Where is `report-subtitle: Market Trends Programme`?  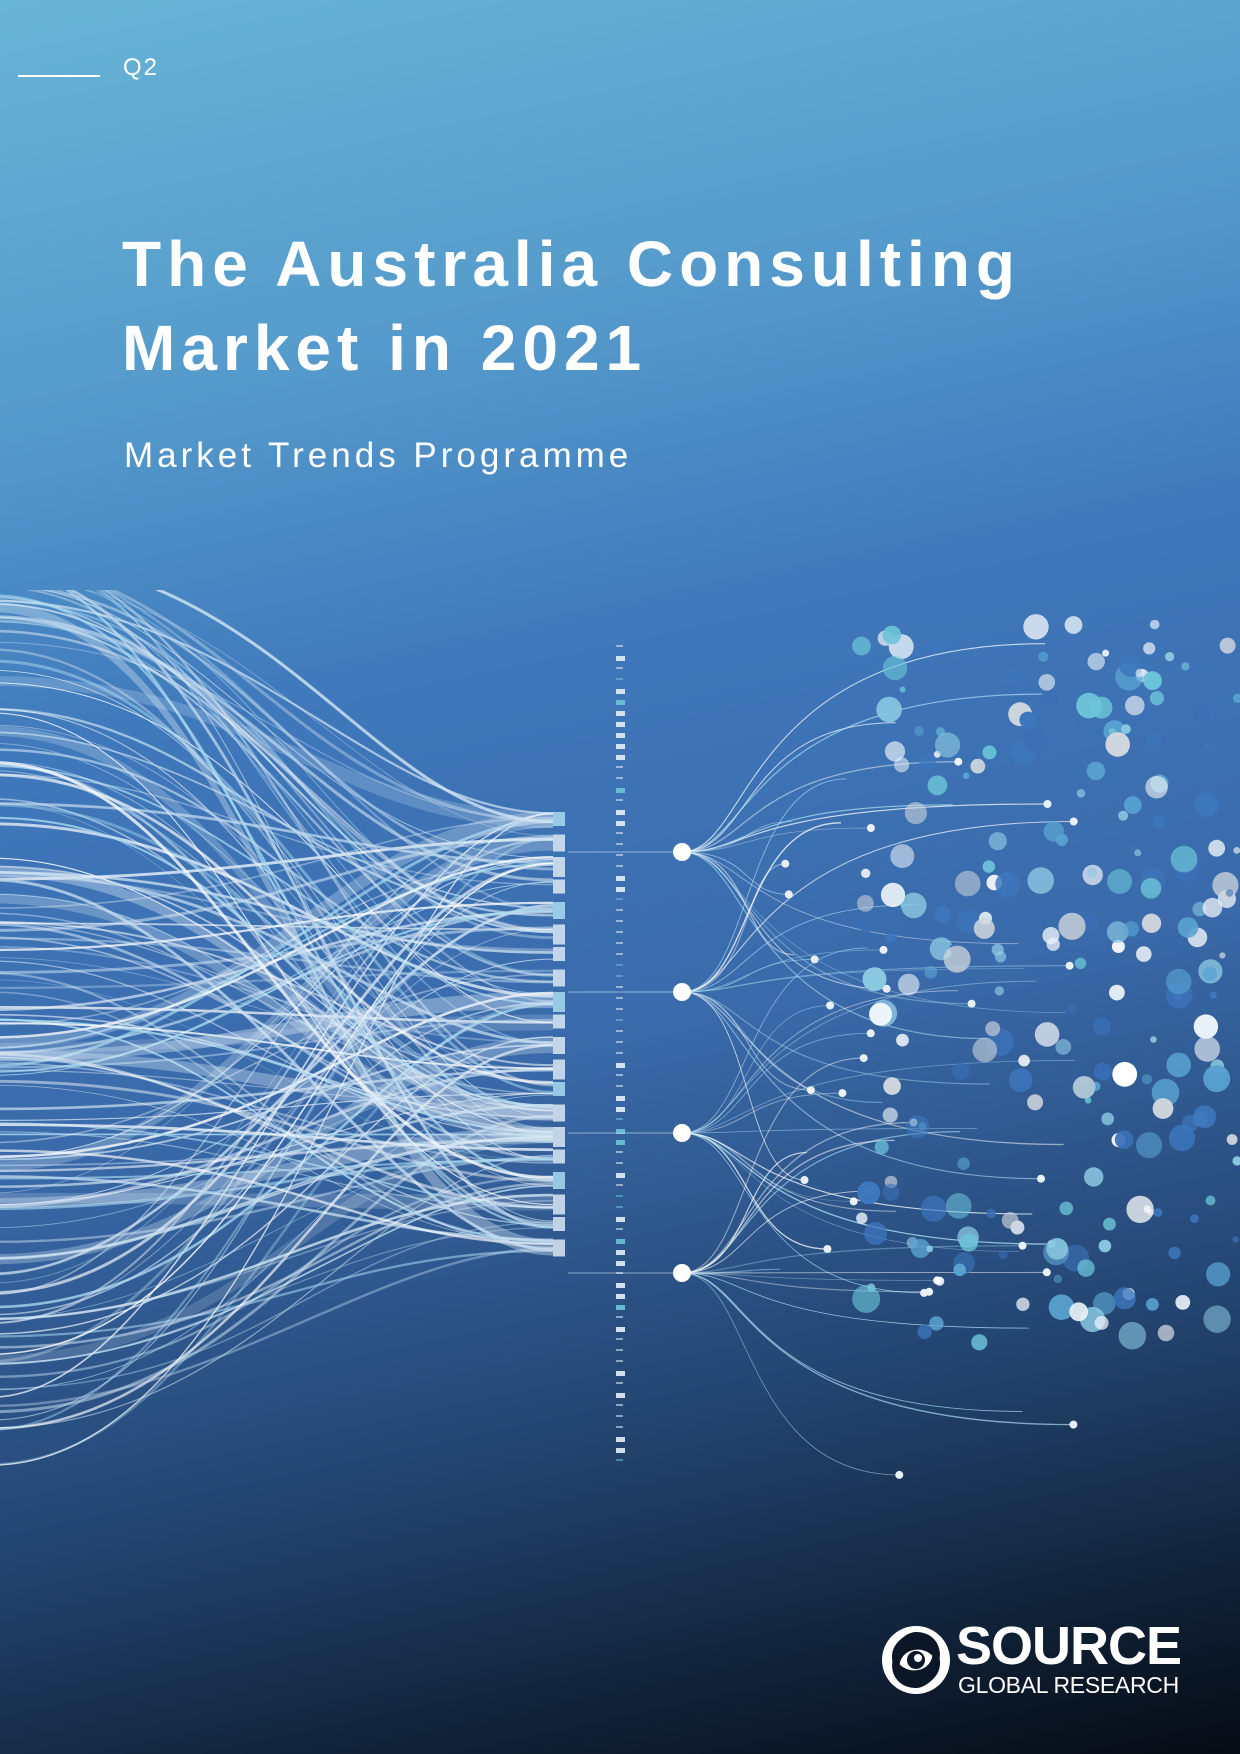 report-subtitle: Market Trends Programme is located at coordinates (378, 455).